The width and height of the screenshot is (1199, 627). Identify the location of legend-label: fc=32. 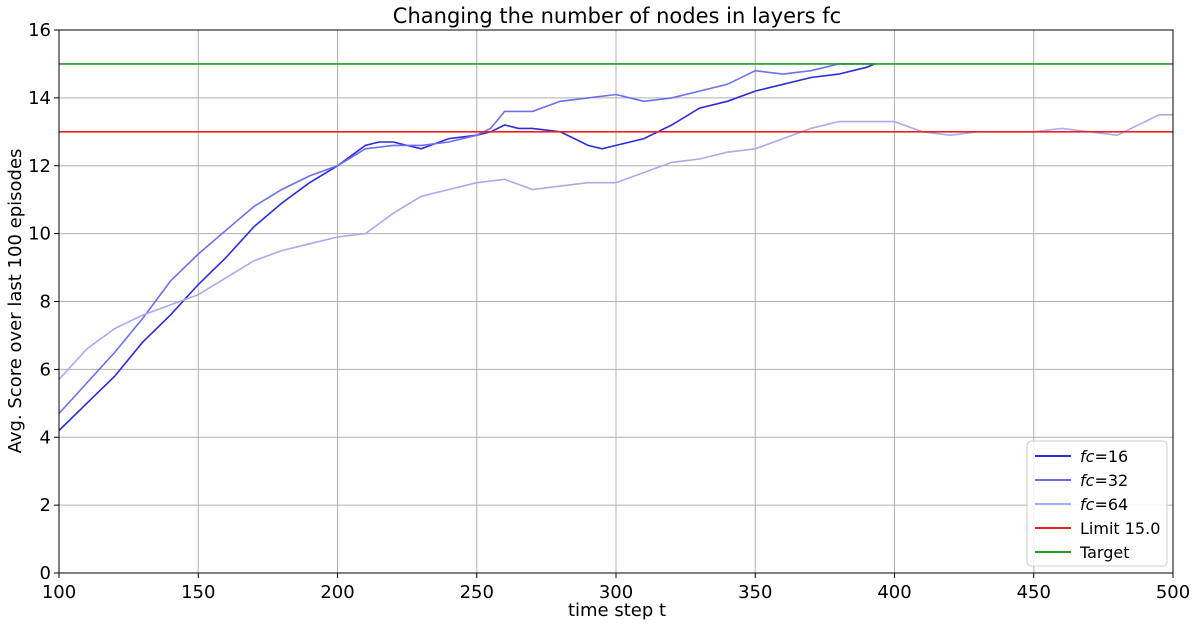
(1104, 480).